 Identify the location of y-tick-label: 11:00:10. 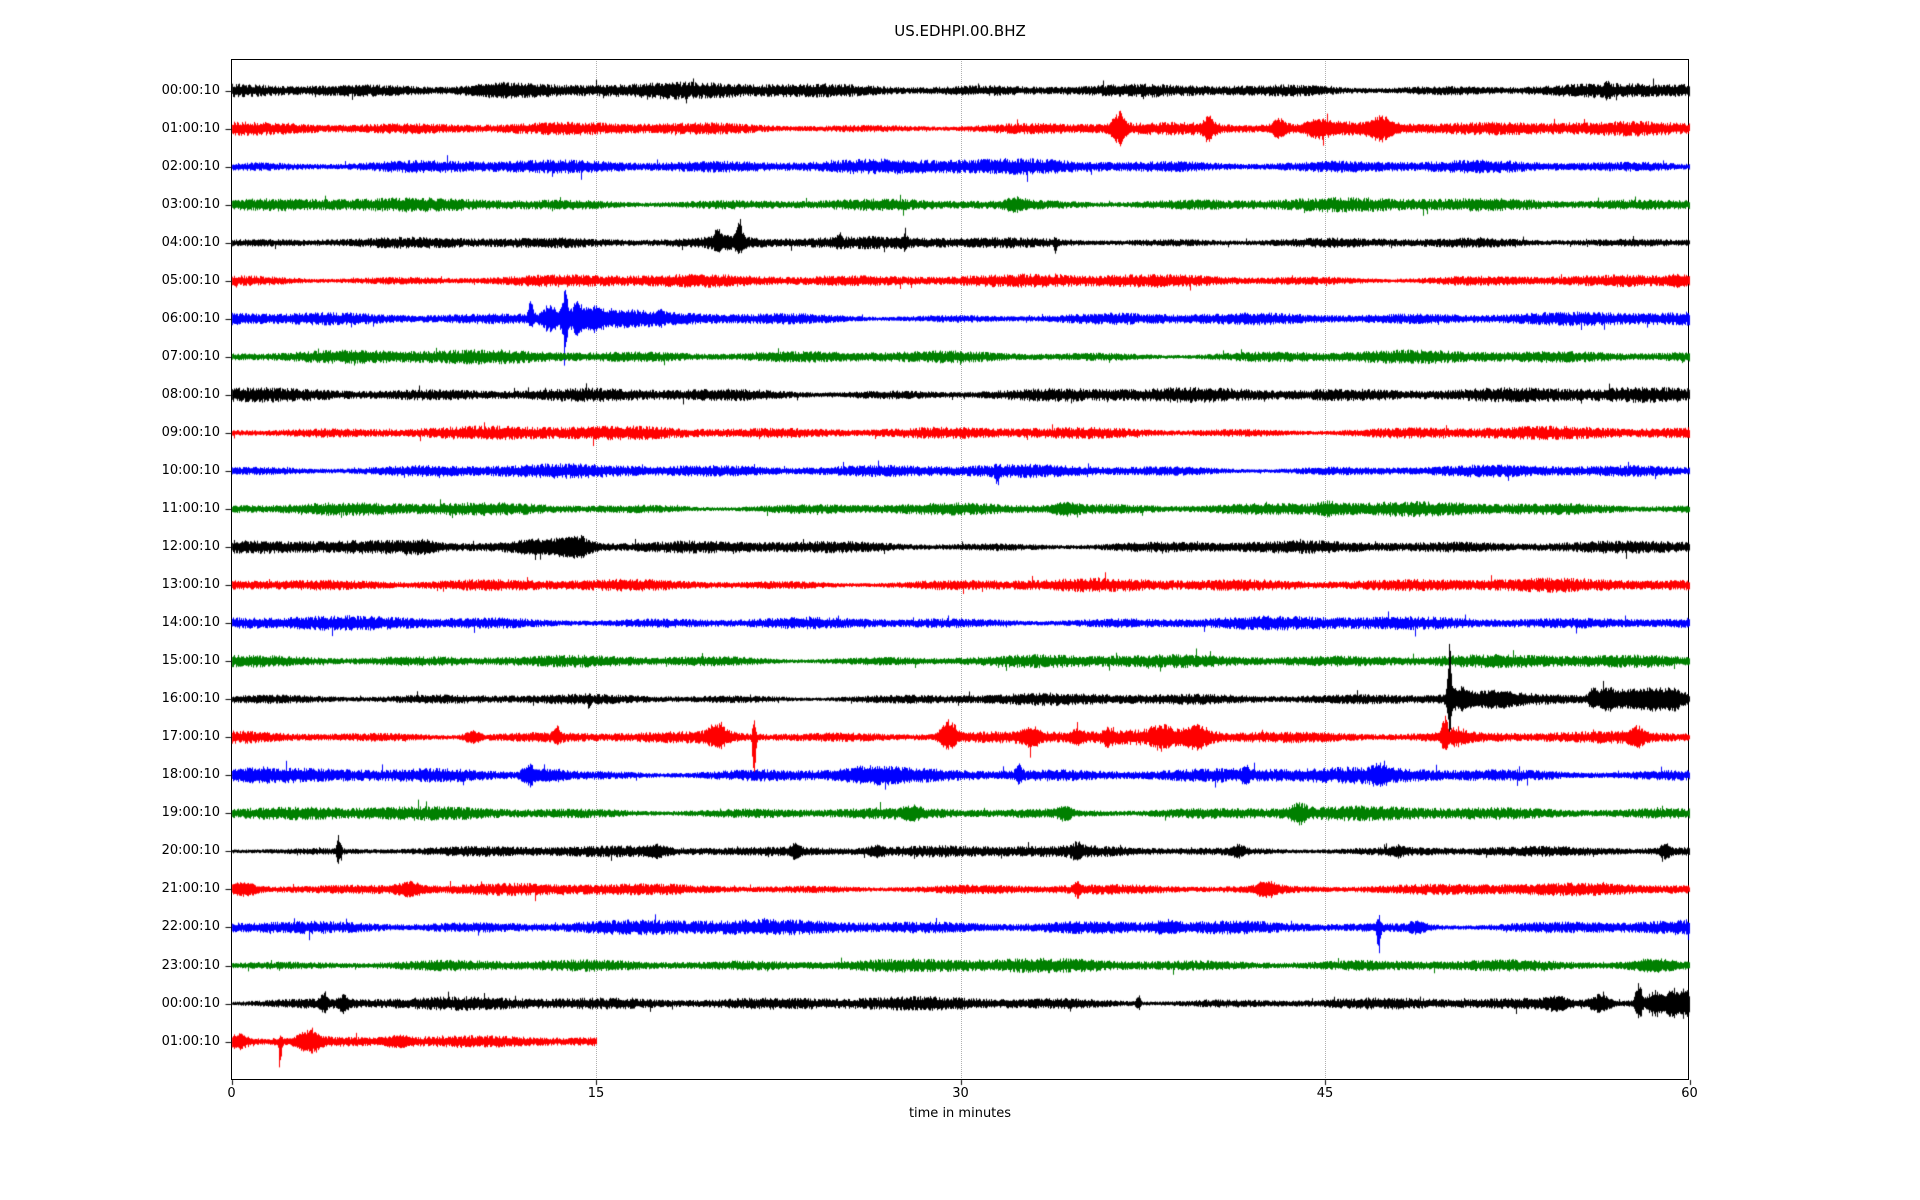
(190, 509).